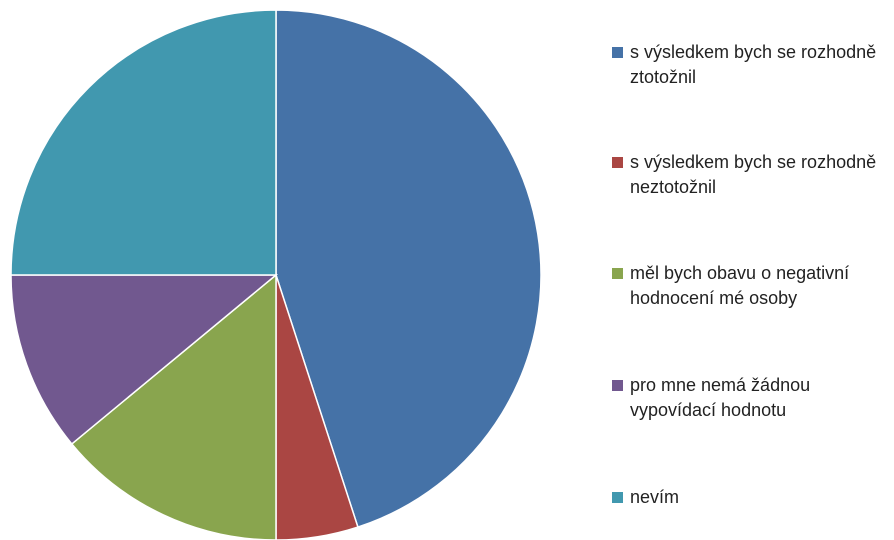  Describe the element at coordinates (753, 174) in the screenshot. I see `legend-label: s výsledkem bych se rozhodně neztotožnil` at that location.